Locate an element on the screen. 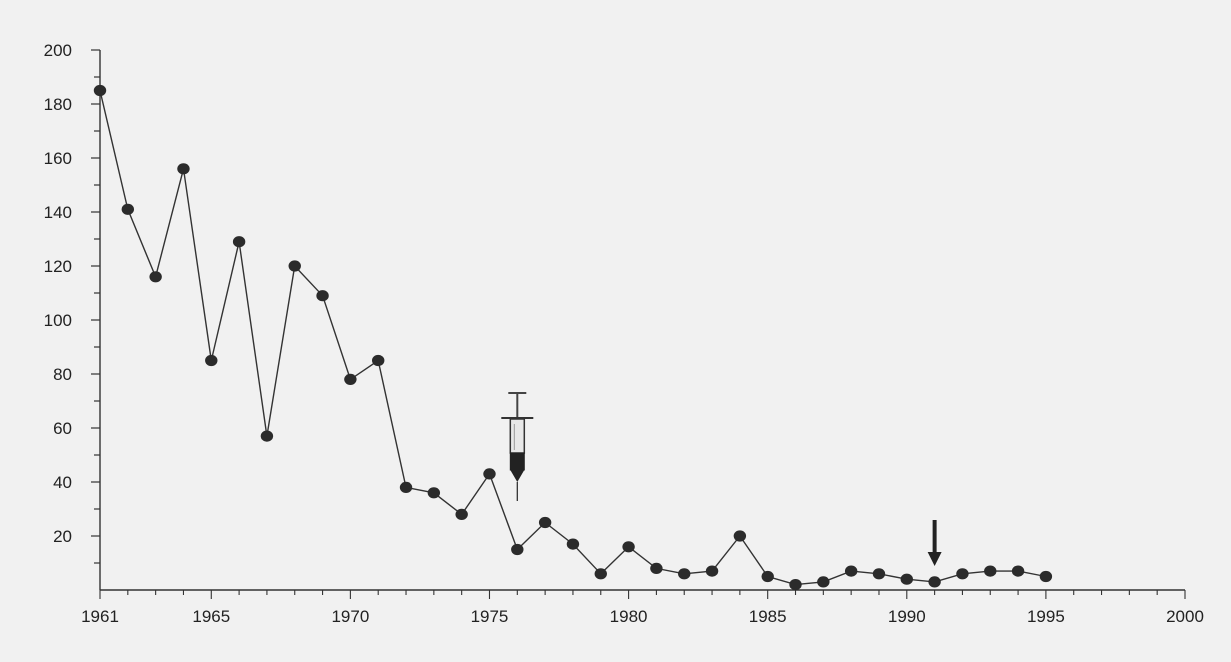 This screenshot has width=1231, height=662. x-tick-label: 1975 is located at coordinates (490, 616).